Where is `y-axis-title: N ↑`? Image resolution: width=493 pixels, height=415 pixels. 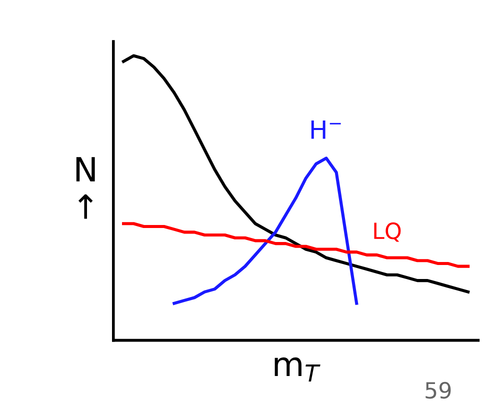
y-axis-title: N ↑ is located at coordinates (85, 188).